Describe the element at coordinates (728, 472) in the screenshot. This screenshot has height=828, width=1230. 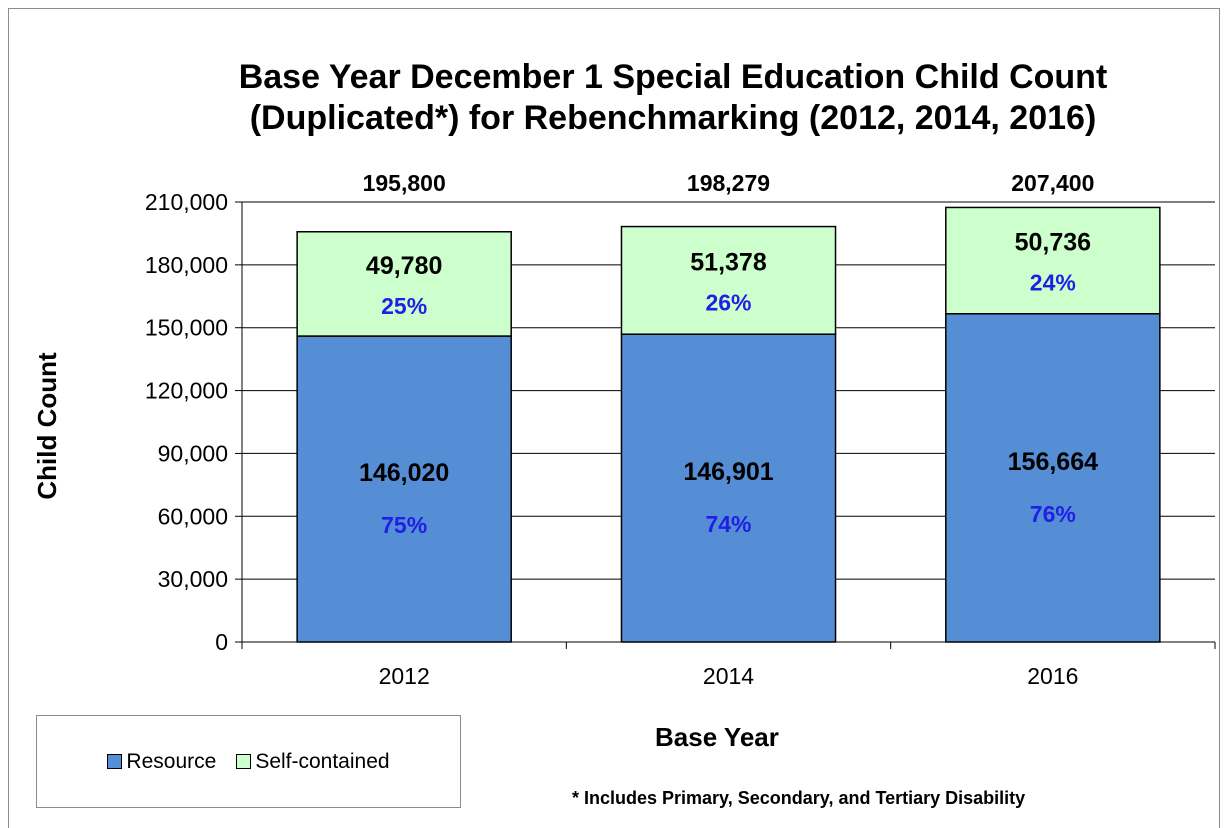
I see `bar-value-label: 146,901` at that location.